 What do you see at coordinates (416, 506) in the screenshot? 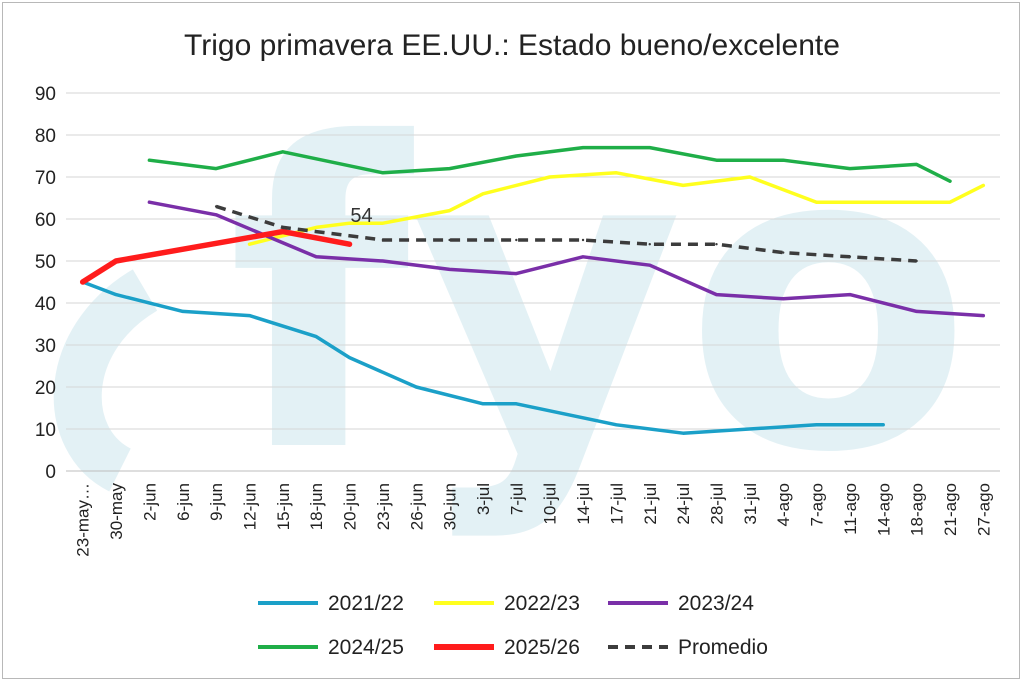
I see `x-tick-label: 26-jun` at bounding box center [416, 506].